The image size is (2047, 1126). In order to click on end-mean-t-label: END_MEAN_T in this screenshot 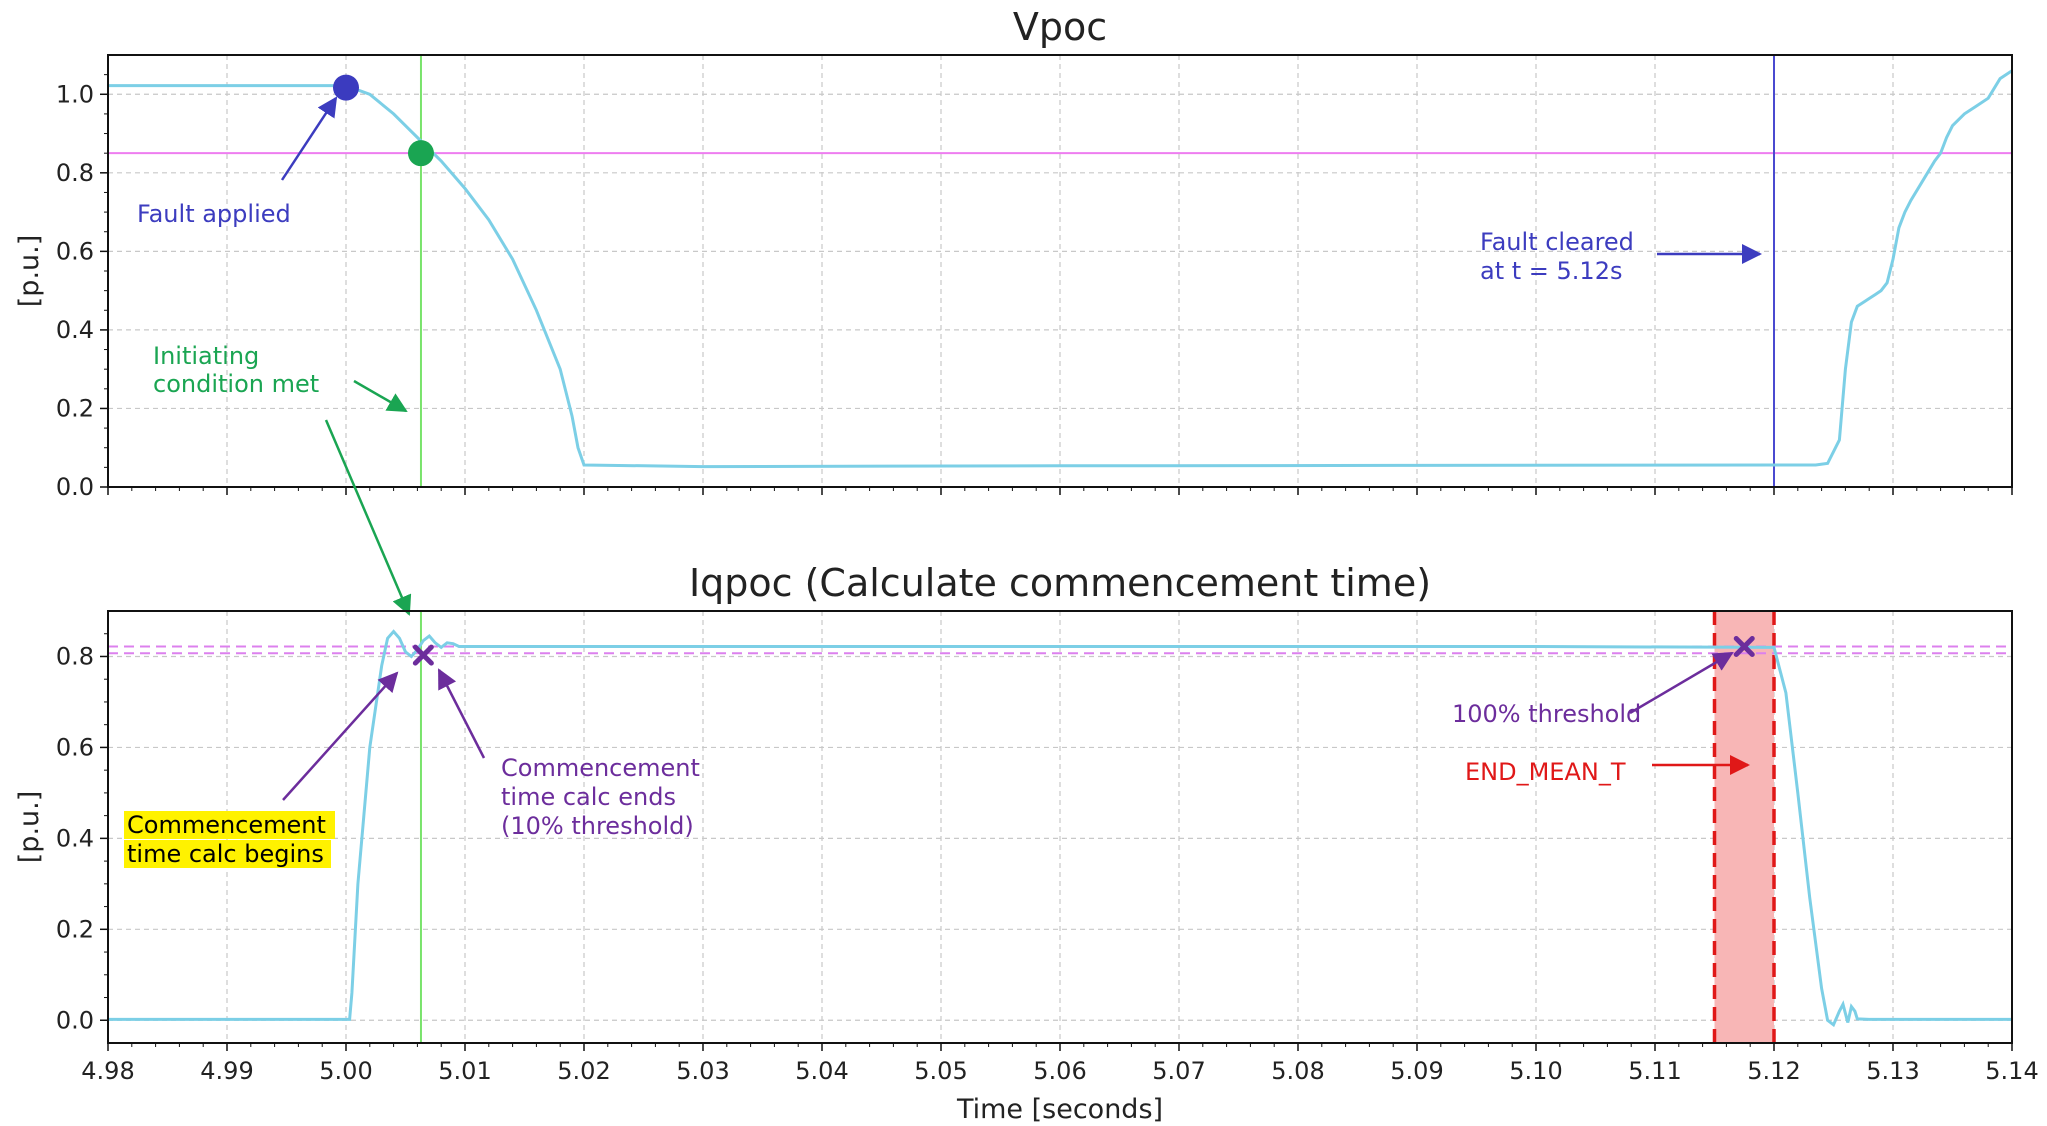, I will do `click(1545, 772)`.